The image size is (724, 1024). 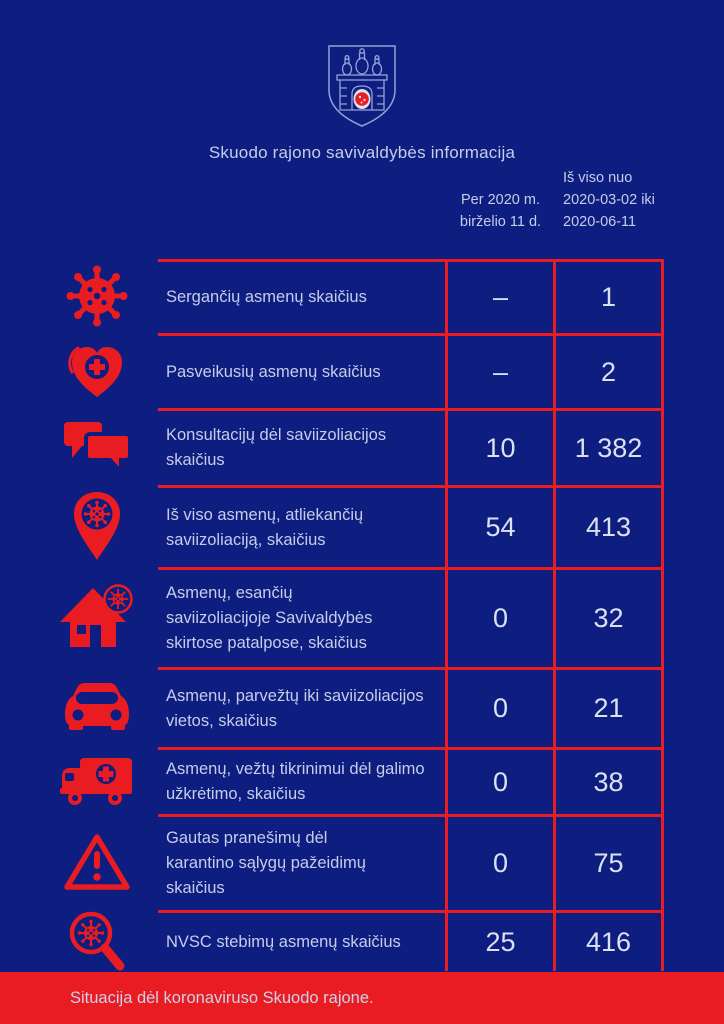 What do you see at coordinates (362, 86) in the screenshot?
I see `skuodas-coat-of-arms-icon` at bounding box center [362, 86].